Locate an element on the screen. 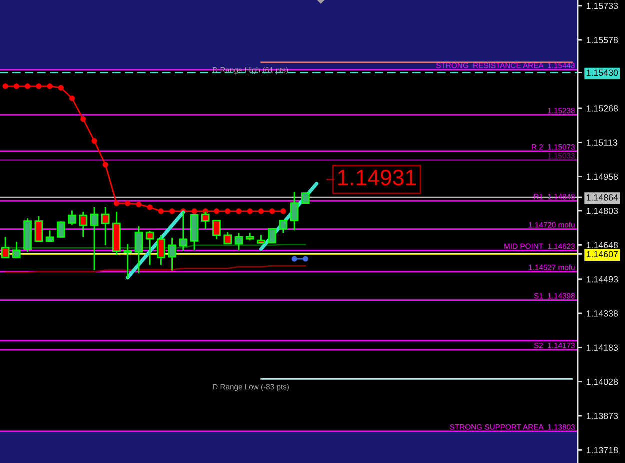 This screenshot has height=463, width=625. y-tick-label: 1.14803 is located at coordinates (602, 211).